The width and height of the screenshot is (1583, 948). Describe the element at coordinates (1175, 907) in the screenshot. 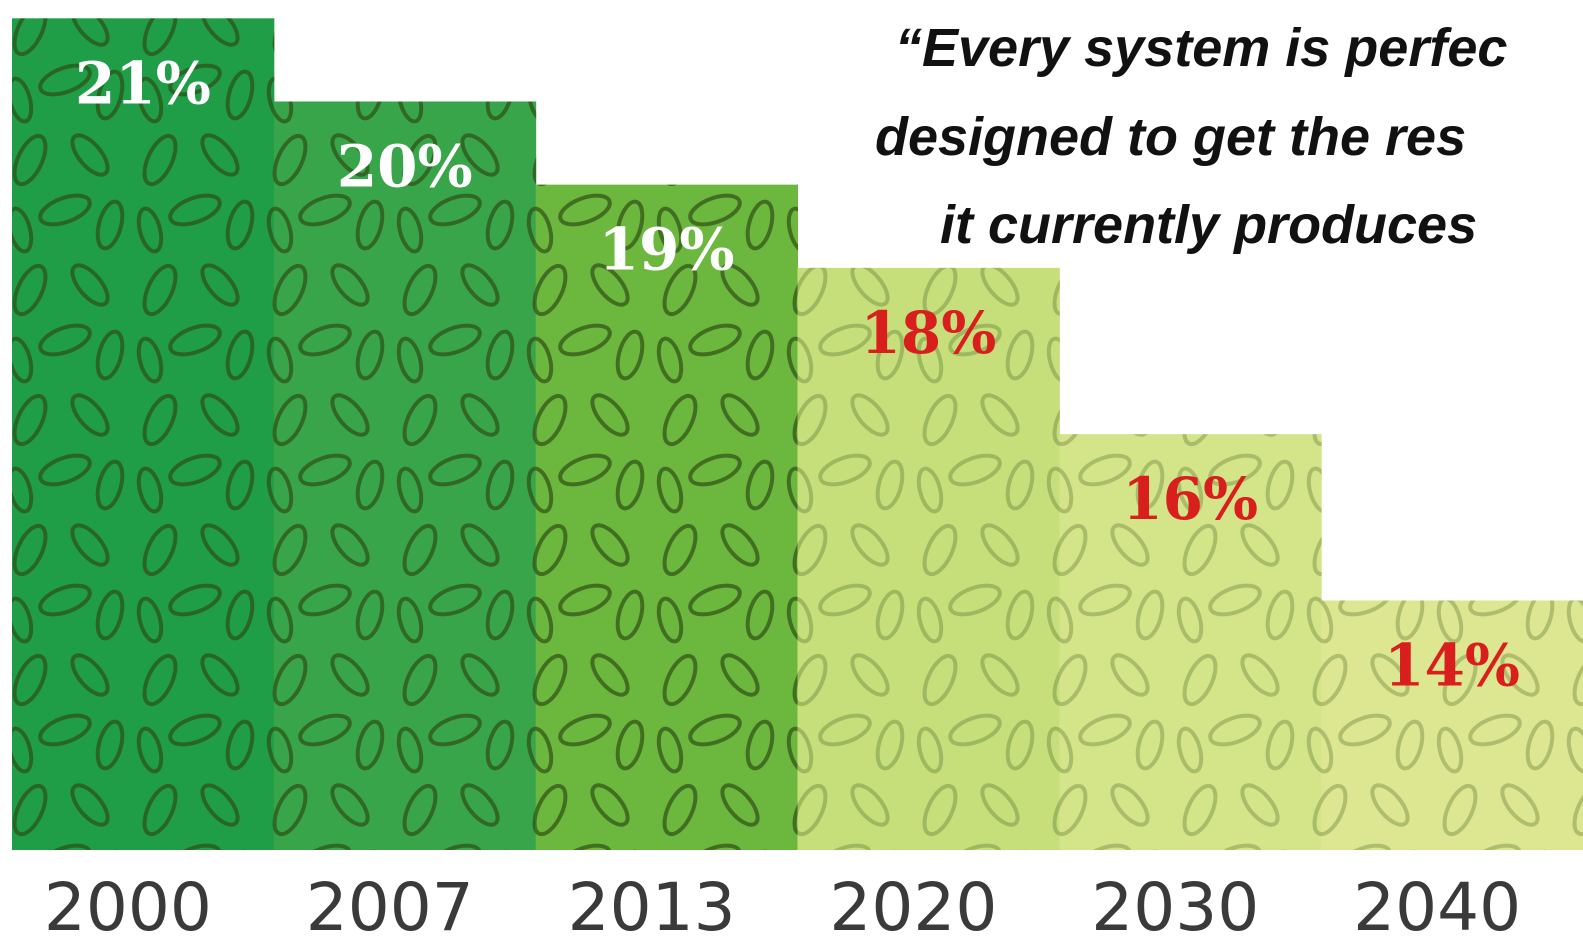

I see `x-tick-label: 2030` at that location.